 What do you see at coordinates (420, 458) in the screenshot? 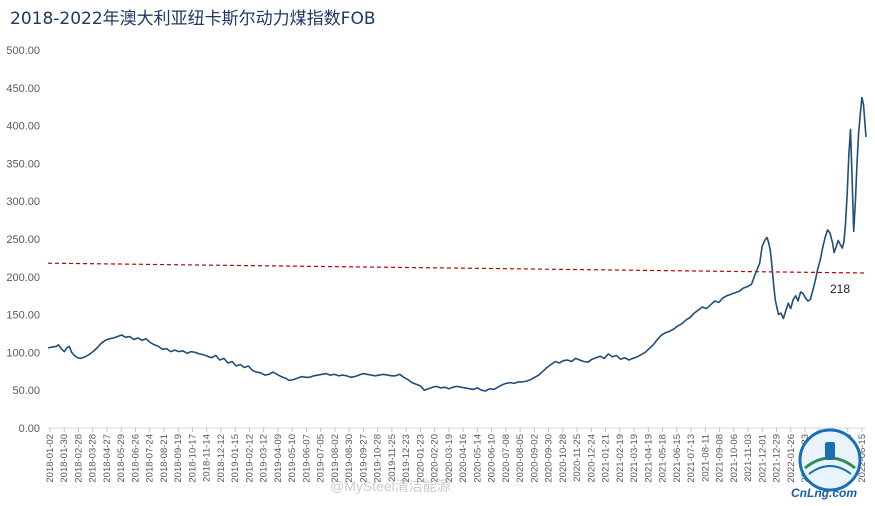
I see `x-tick-label: 2020-01-23` at bounding box center [420, 458].